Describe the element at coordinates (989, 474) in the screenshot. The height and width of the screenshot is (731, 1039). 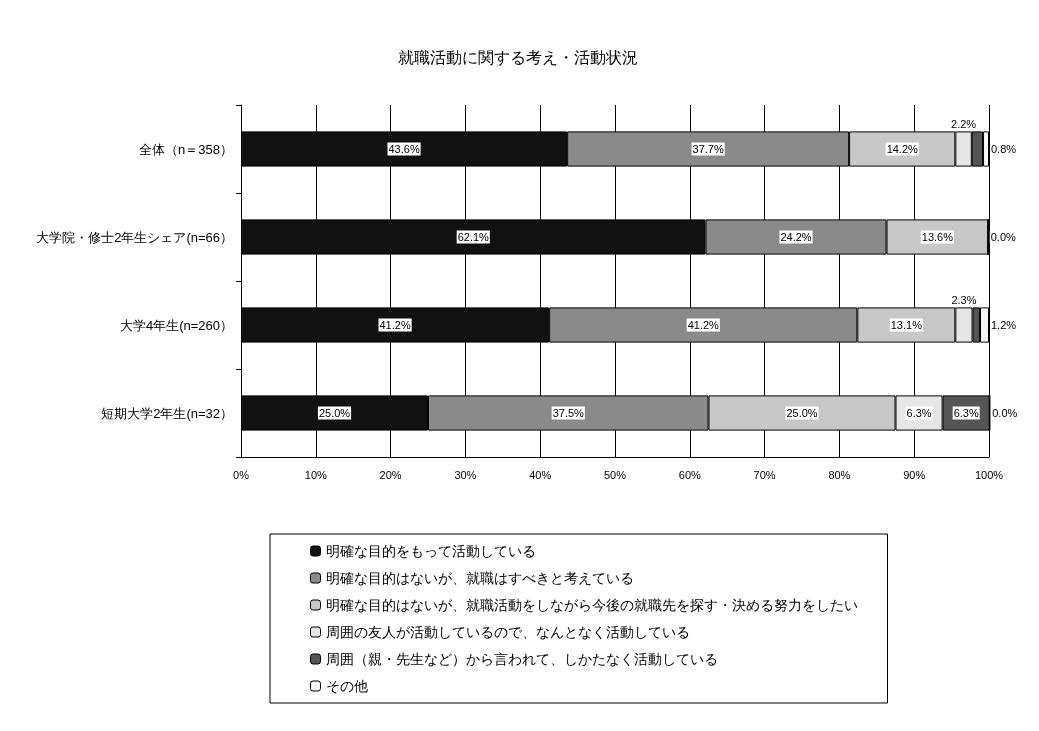
I see `x-tick-label: 100%` at that location.